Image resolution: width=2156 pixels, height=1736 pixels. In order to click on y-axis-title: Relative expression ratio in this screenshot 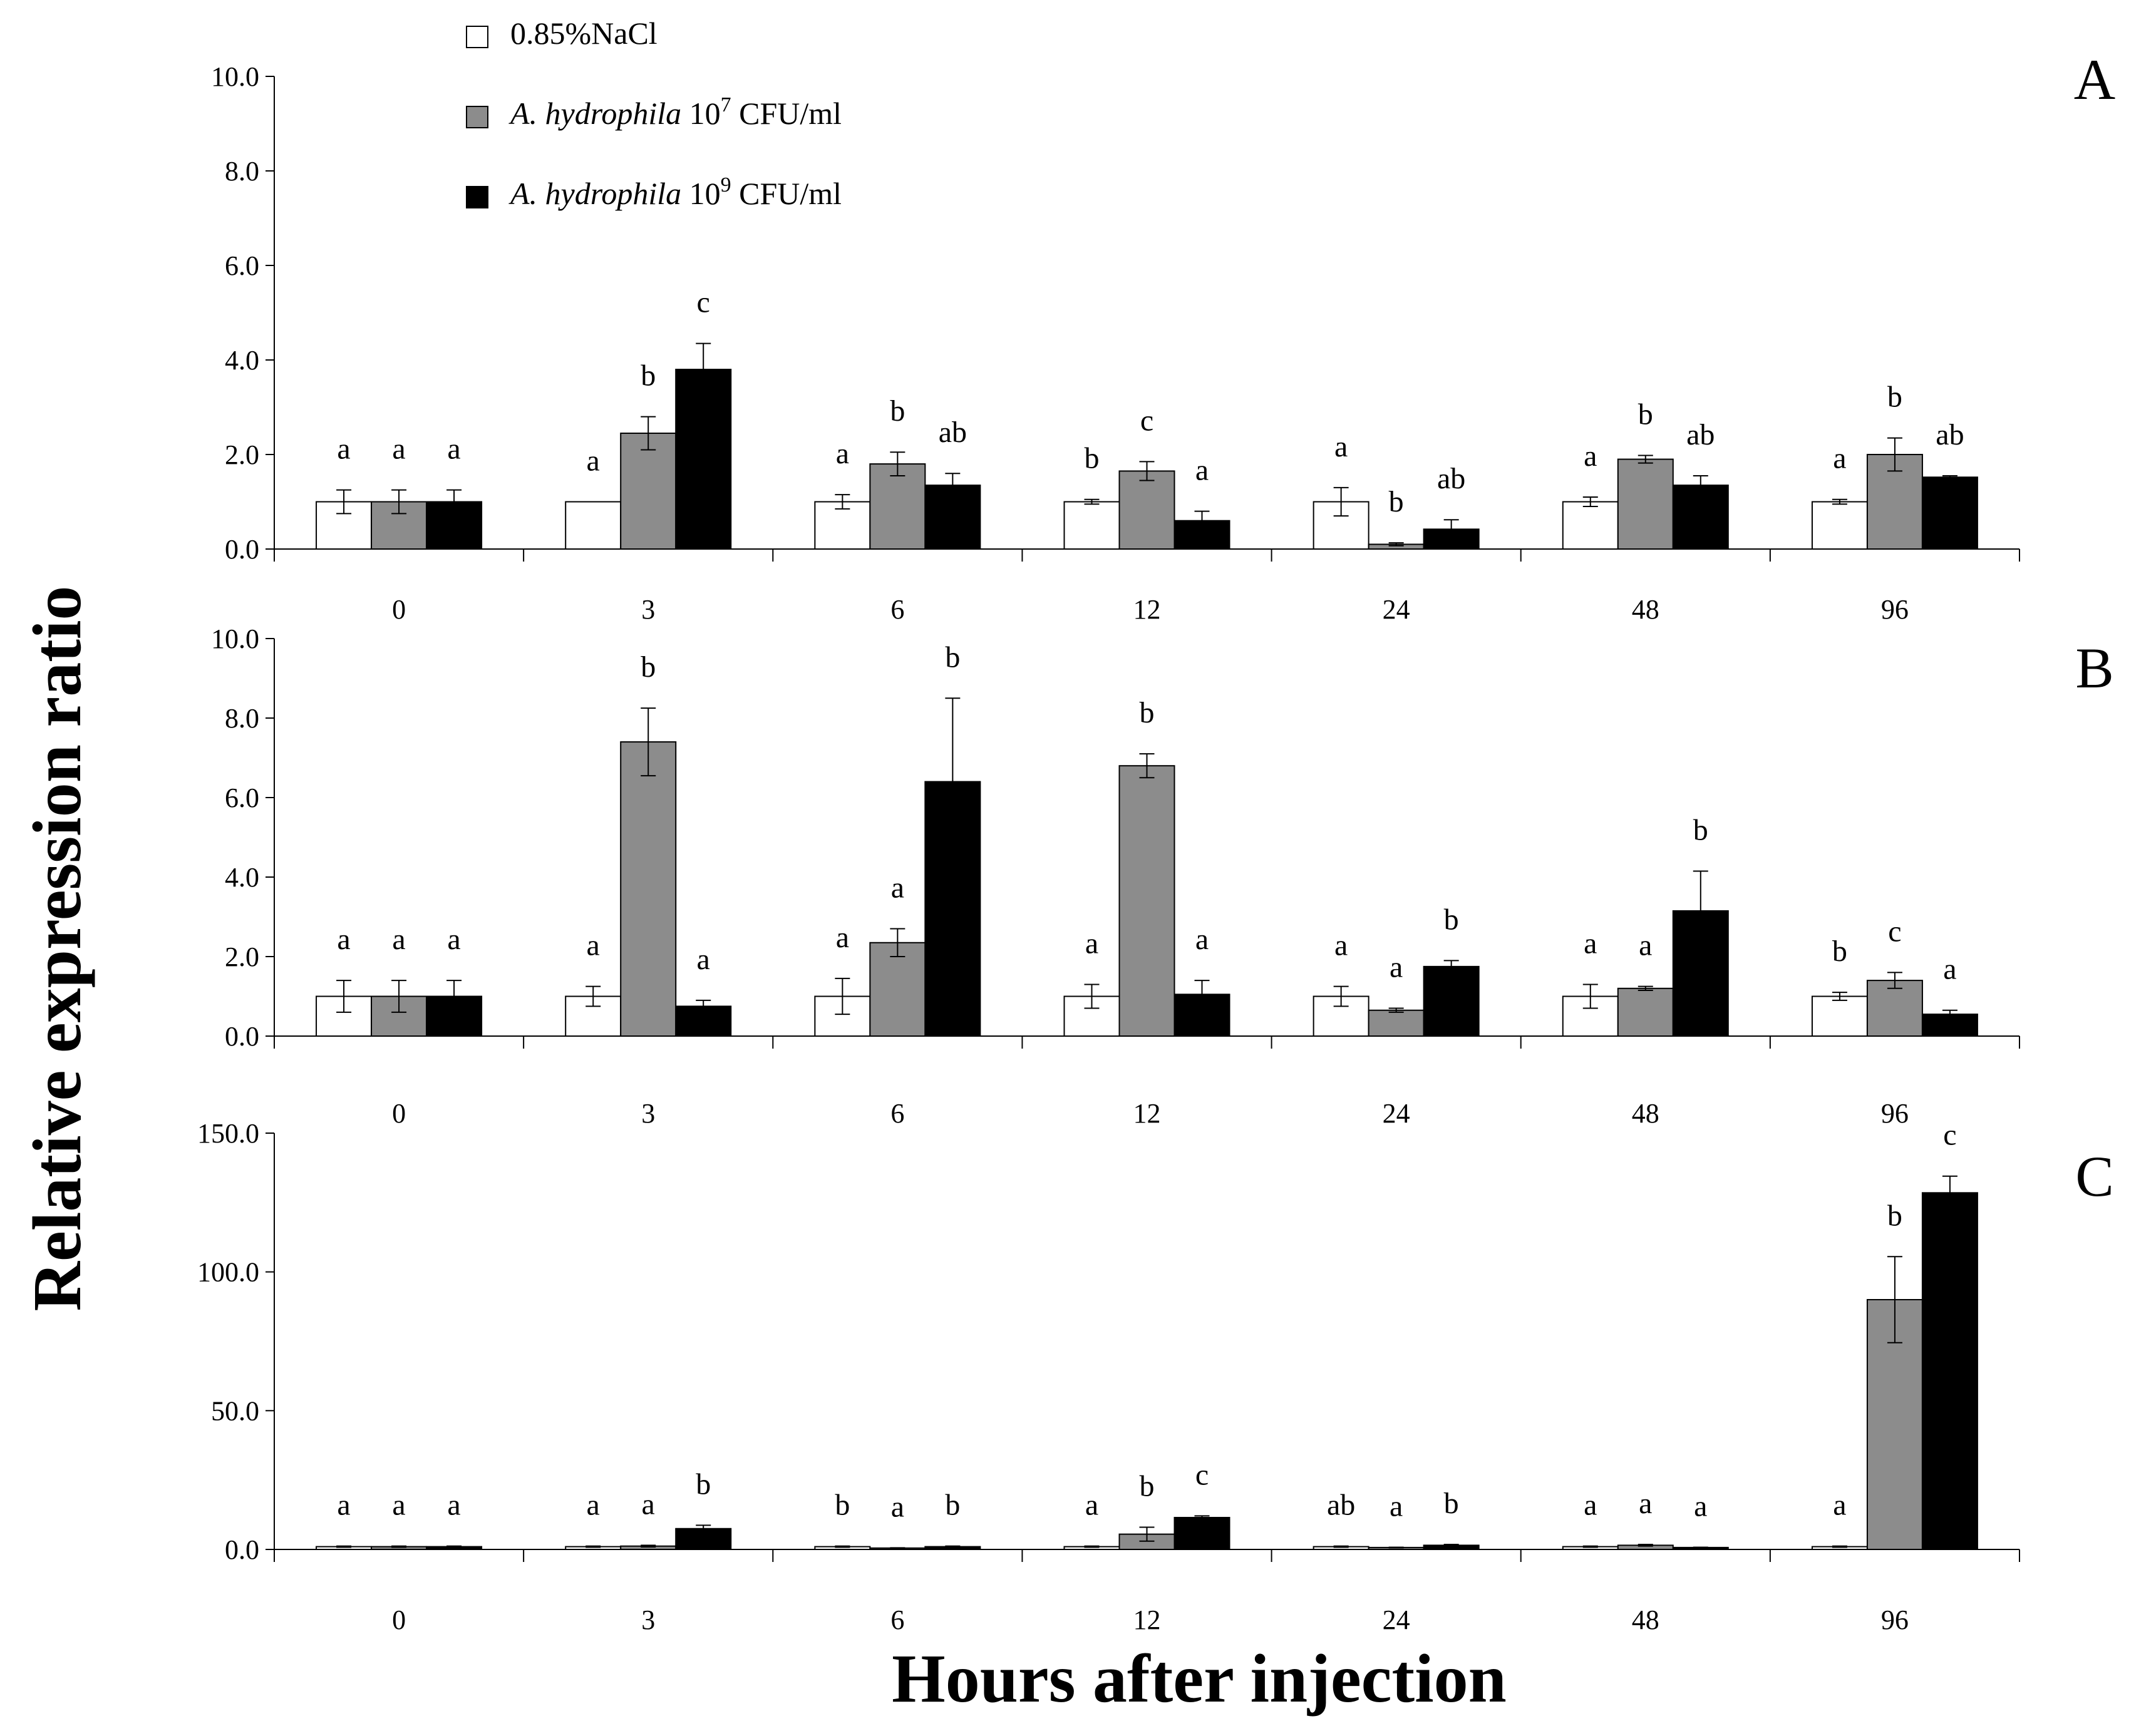, I will do `click(57, 949)`.